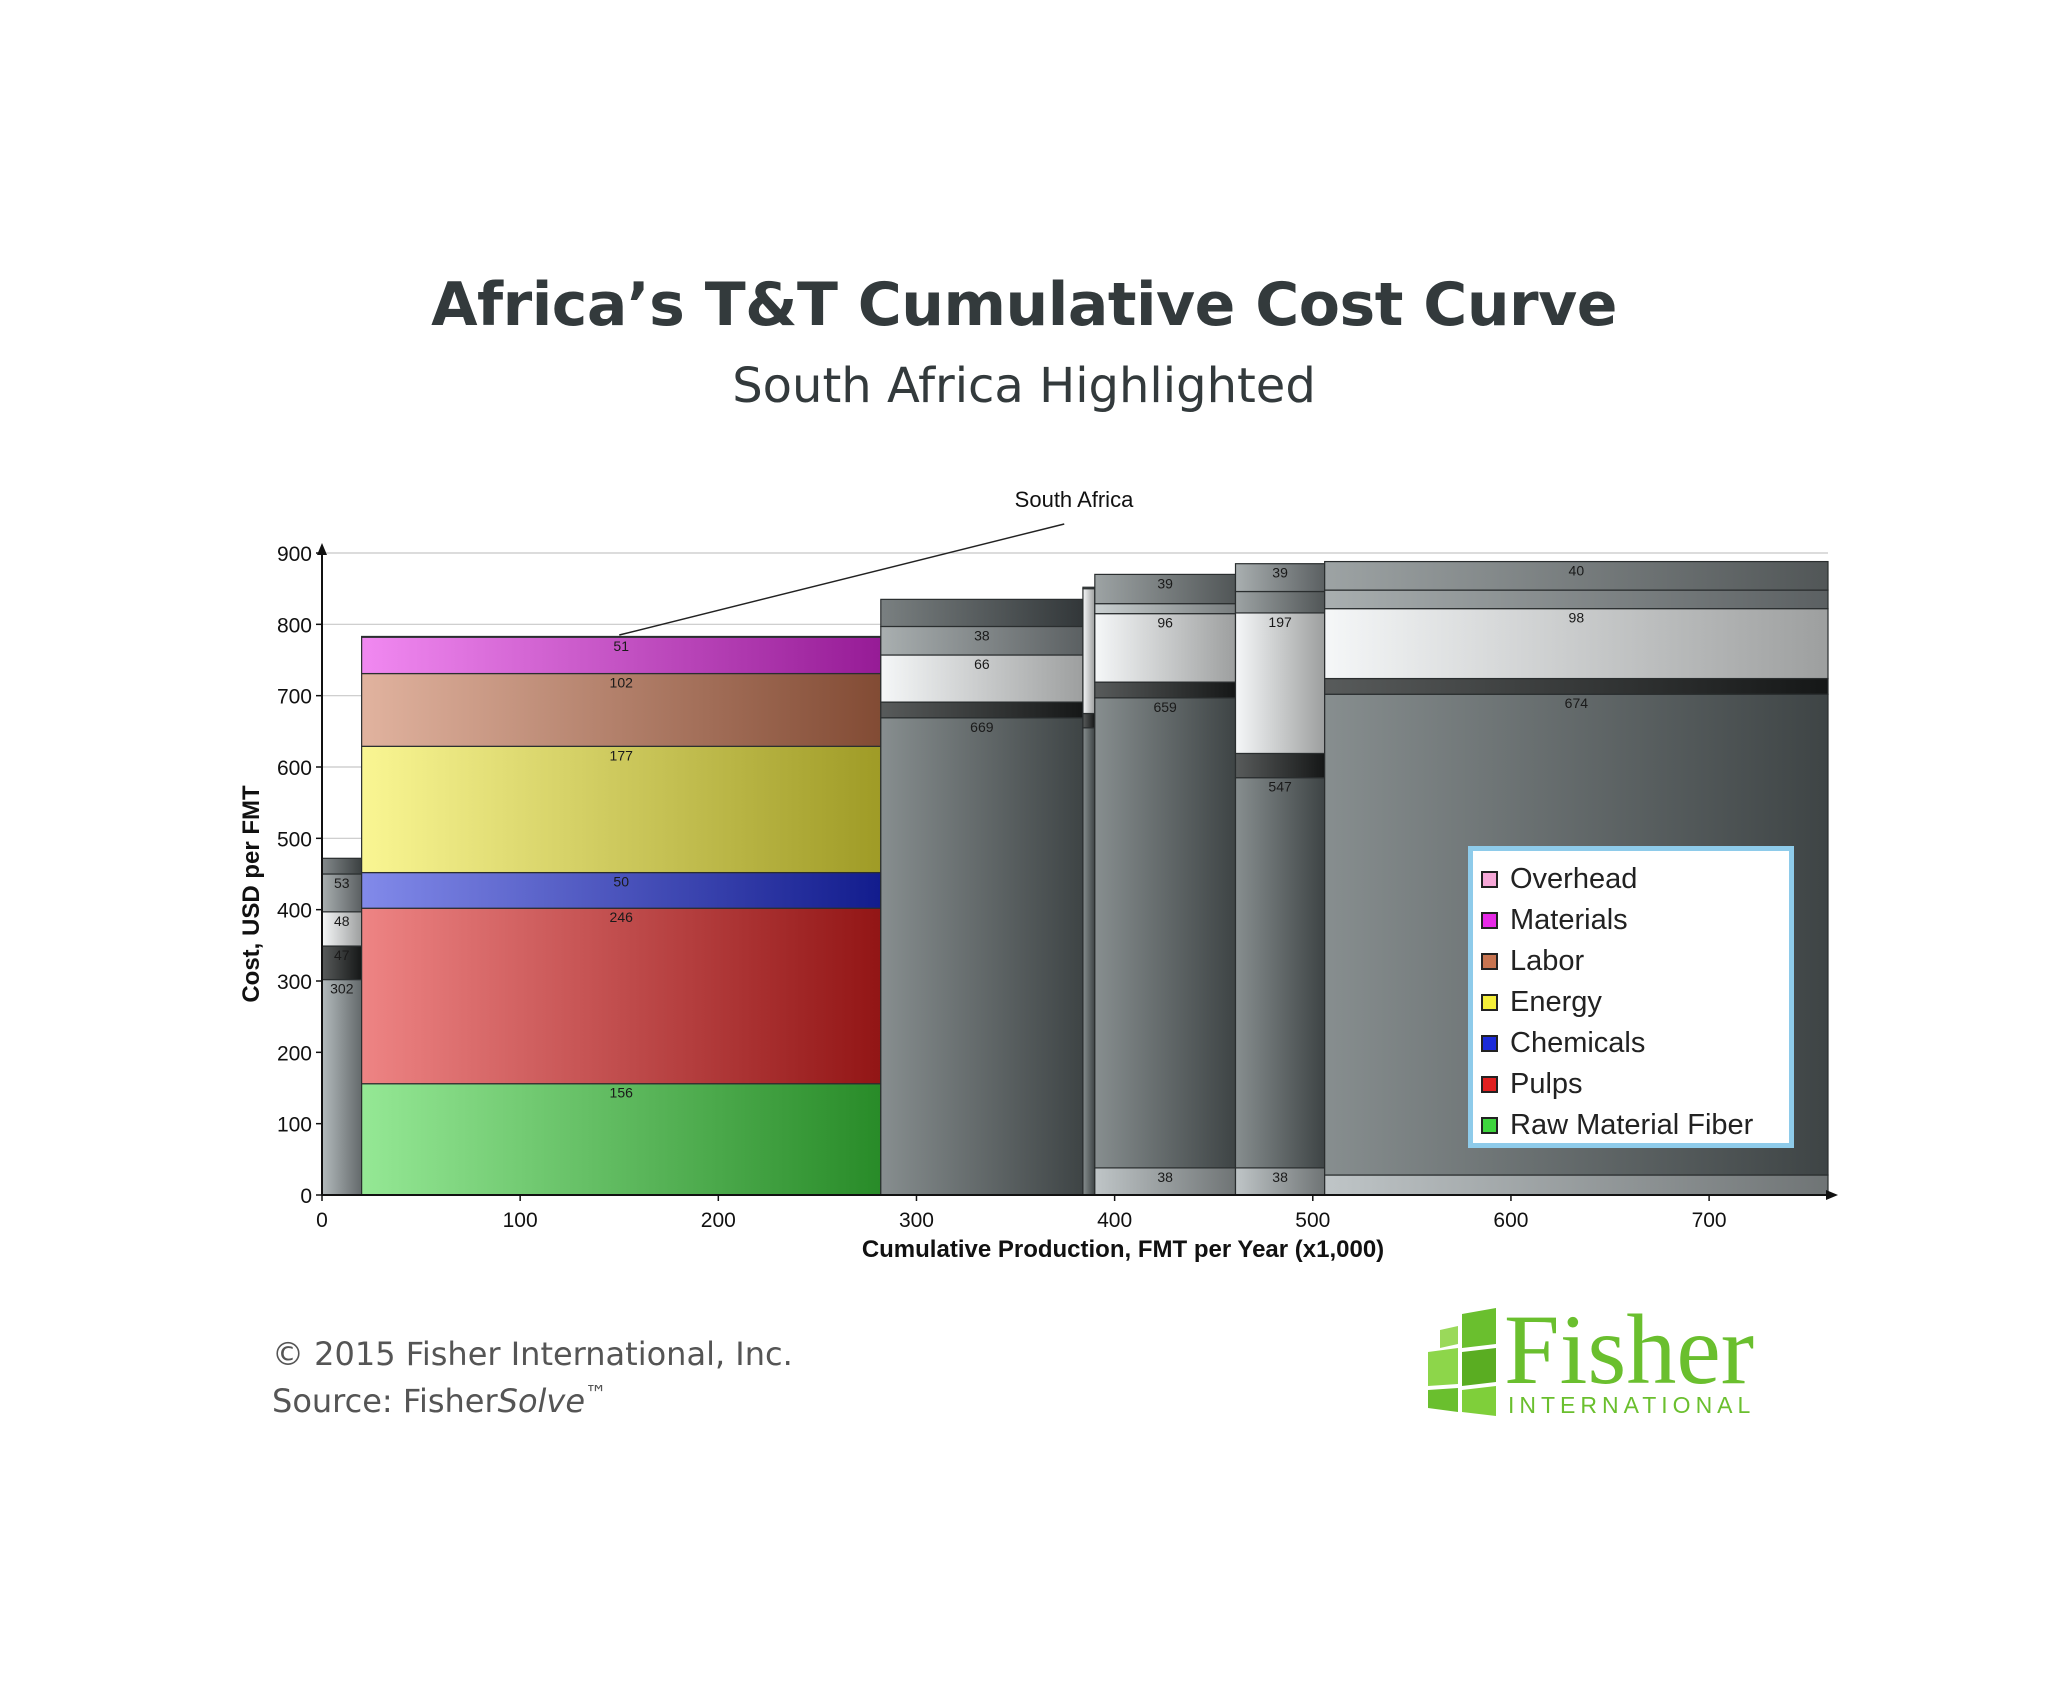 The image size is (2048, 1707). I want to click on segment-value-label: 48, so click(342, 921).